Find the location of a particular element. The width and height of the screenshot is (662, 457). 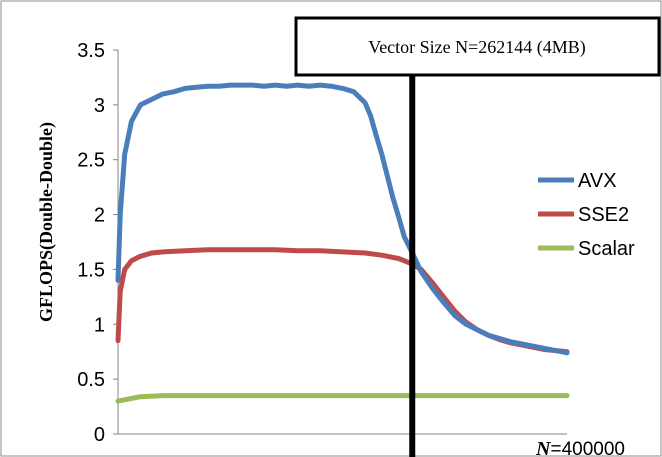

annotation-box is located at coordinates (477, 46).